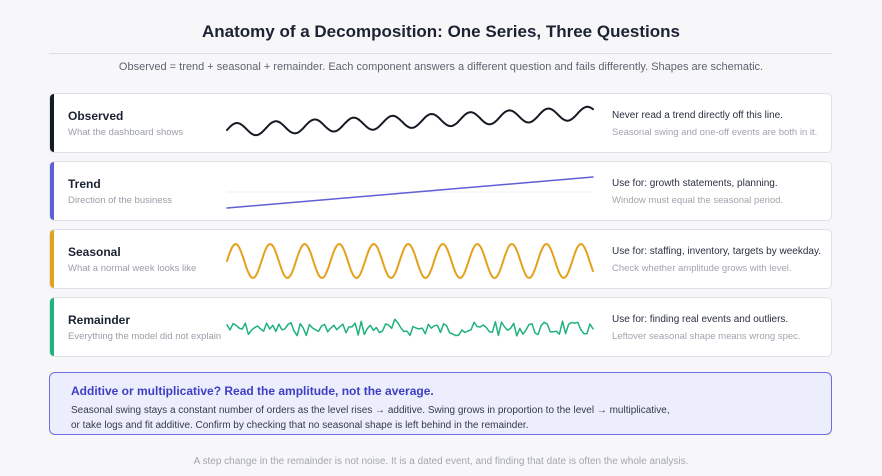 Image resolution: width=882 pixels, height=476 pixels. Describe the element at coordinates (695, 183) in the screenshot. I see `component-use-for: Use for: growth statements, planning.` at that location.